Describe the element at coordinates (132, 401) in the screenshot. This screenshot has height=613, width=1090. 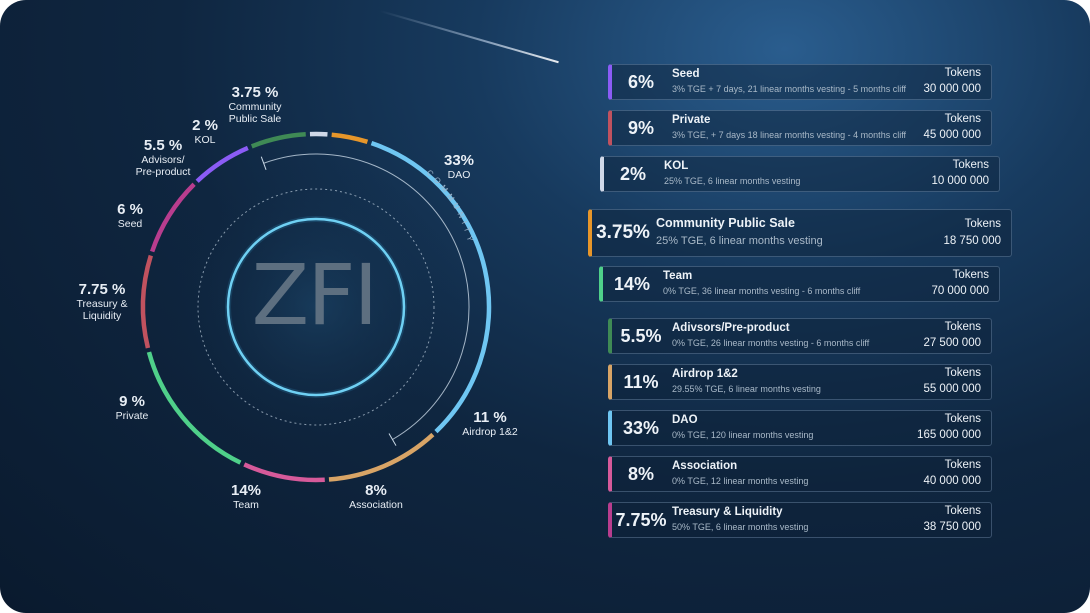
I see `donut-label-percent: 9 %` at that location.